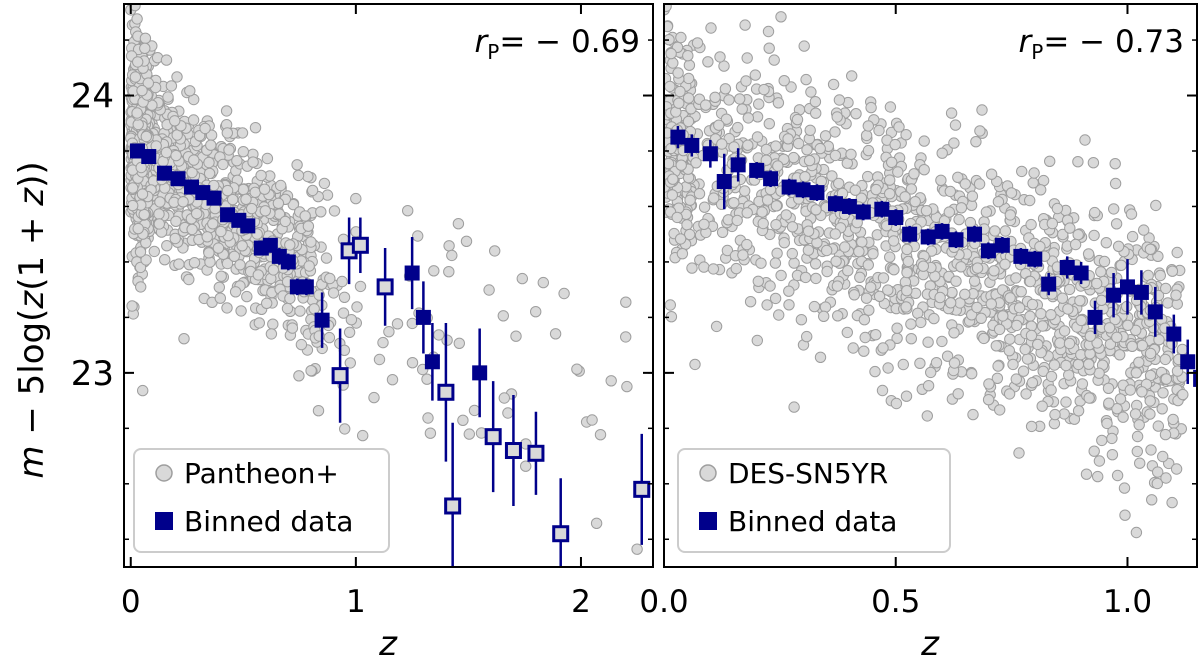 Image resolution: width=1200 pixels, height=661 pixels. I want to click on pantheon-legend-box, so click(261, 500).